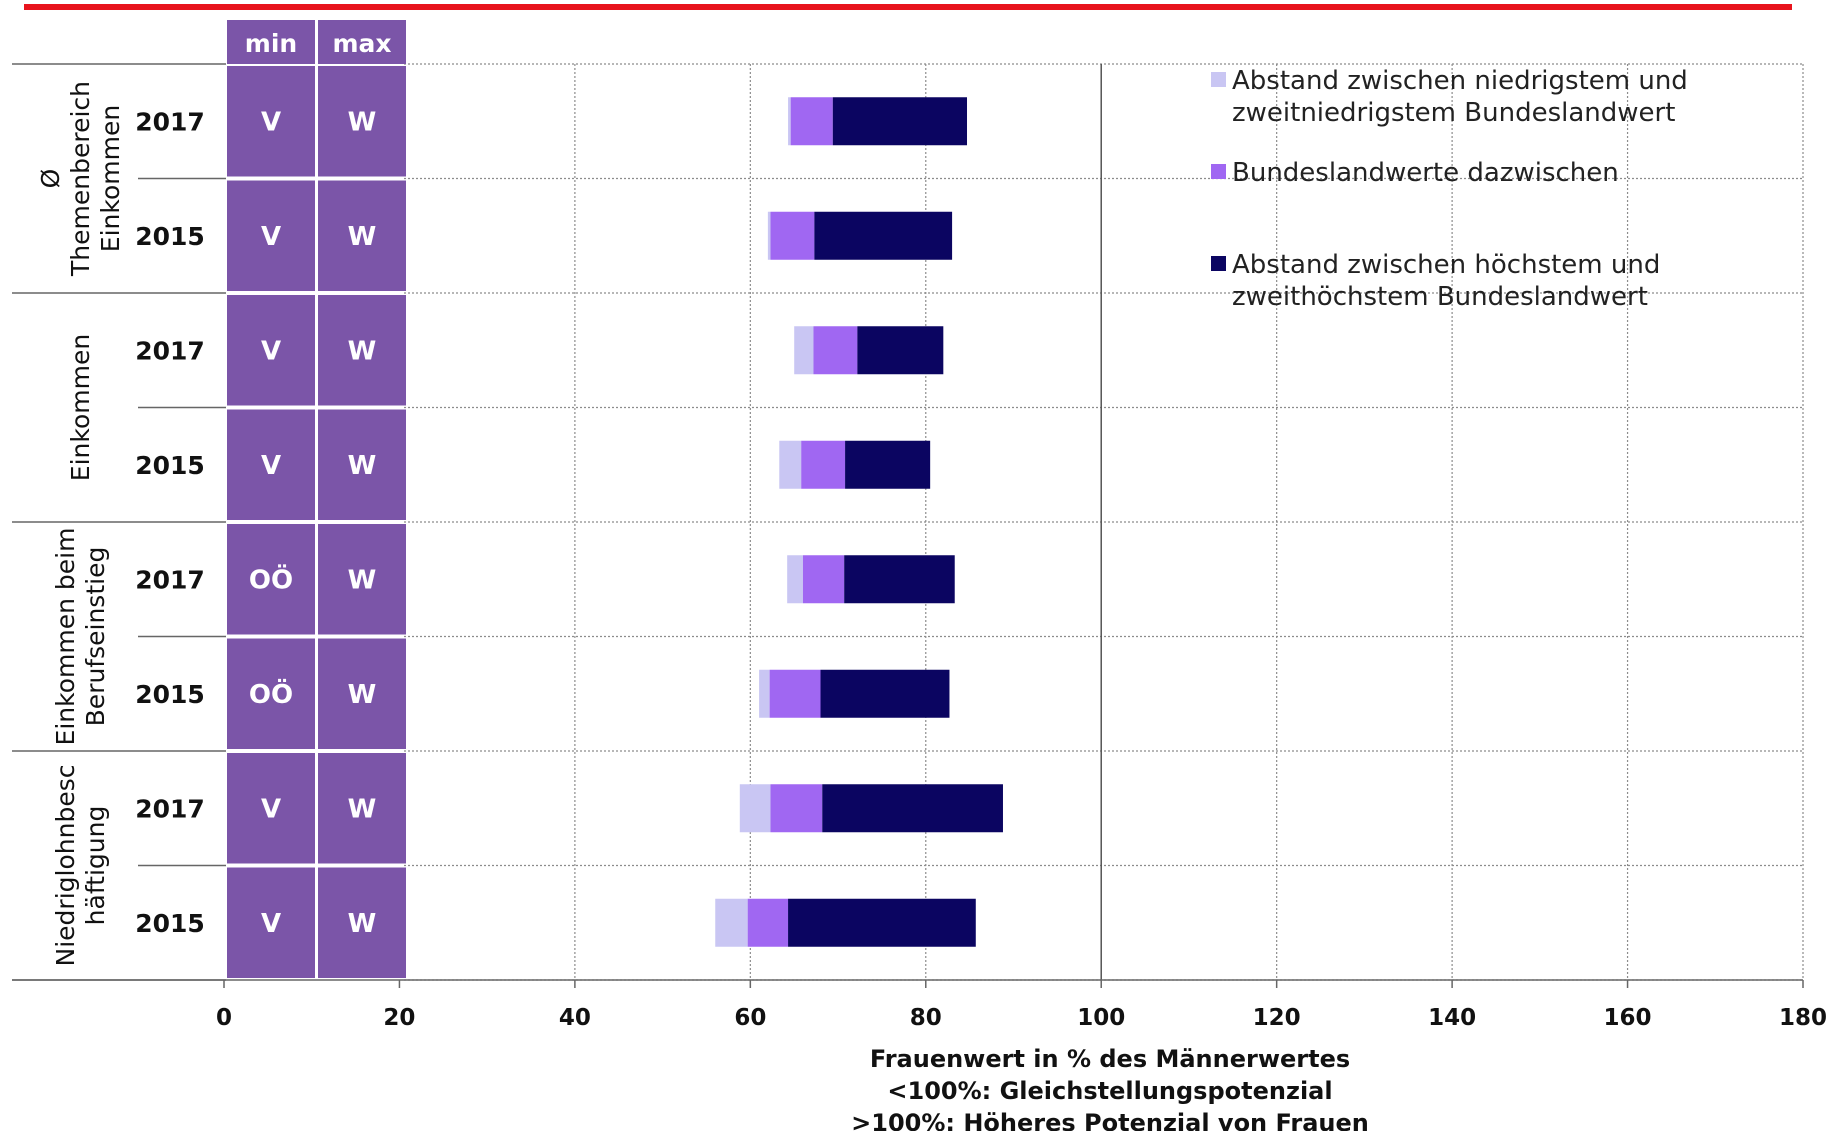  I want to click on group-label: Einkommen beim Berufseinstieg, so click(80, 637).